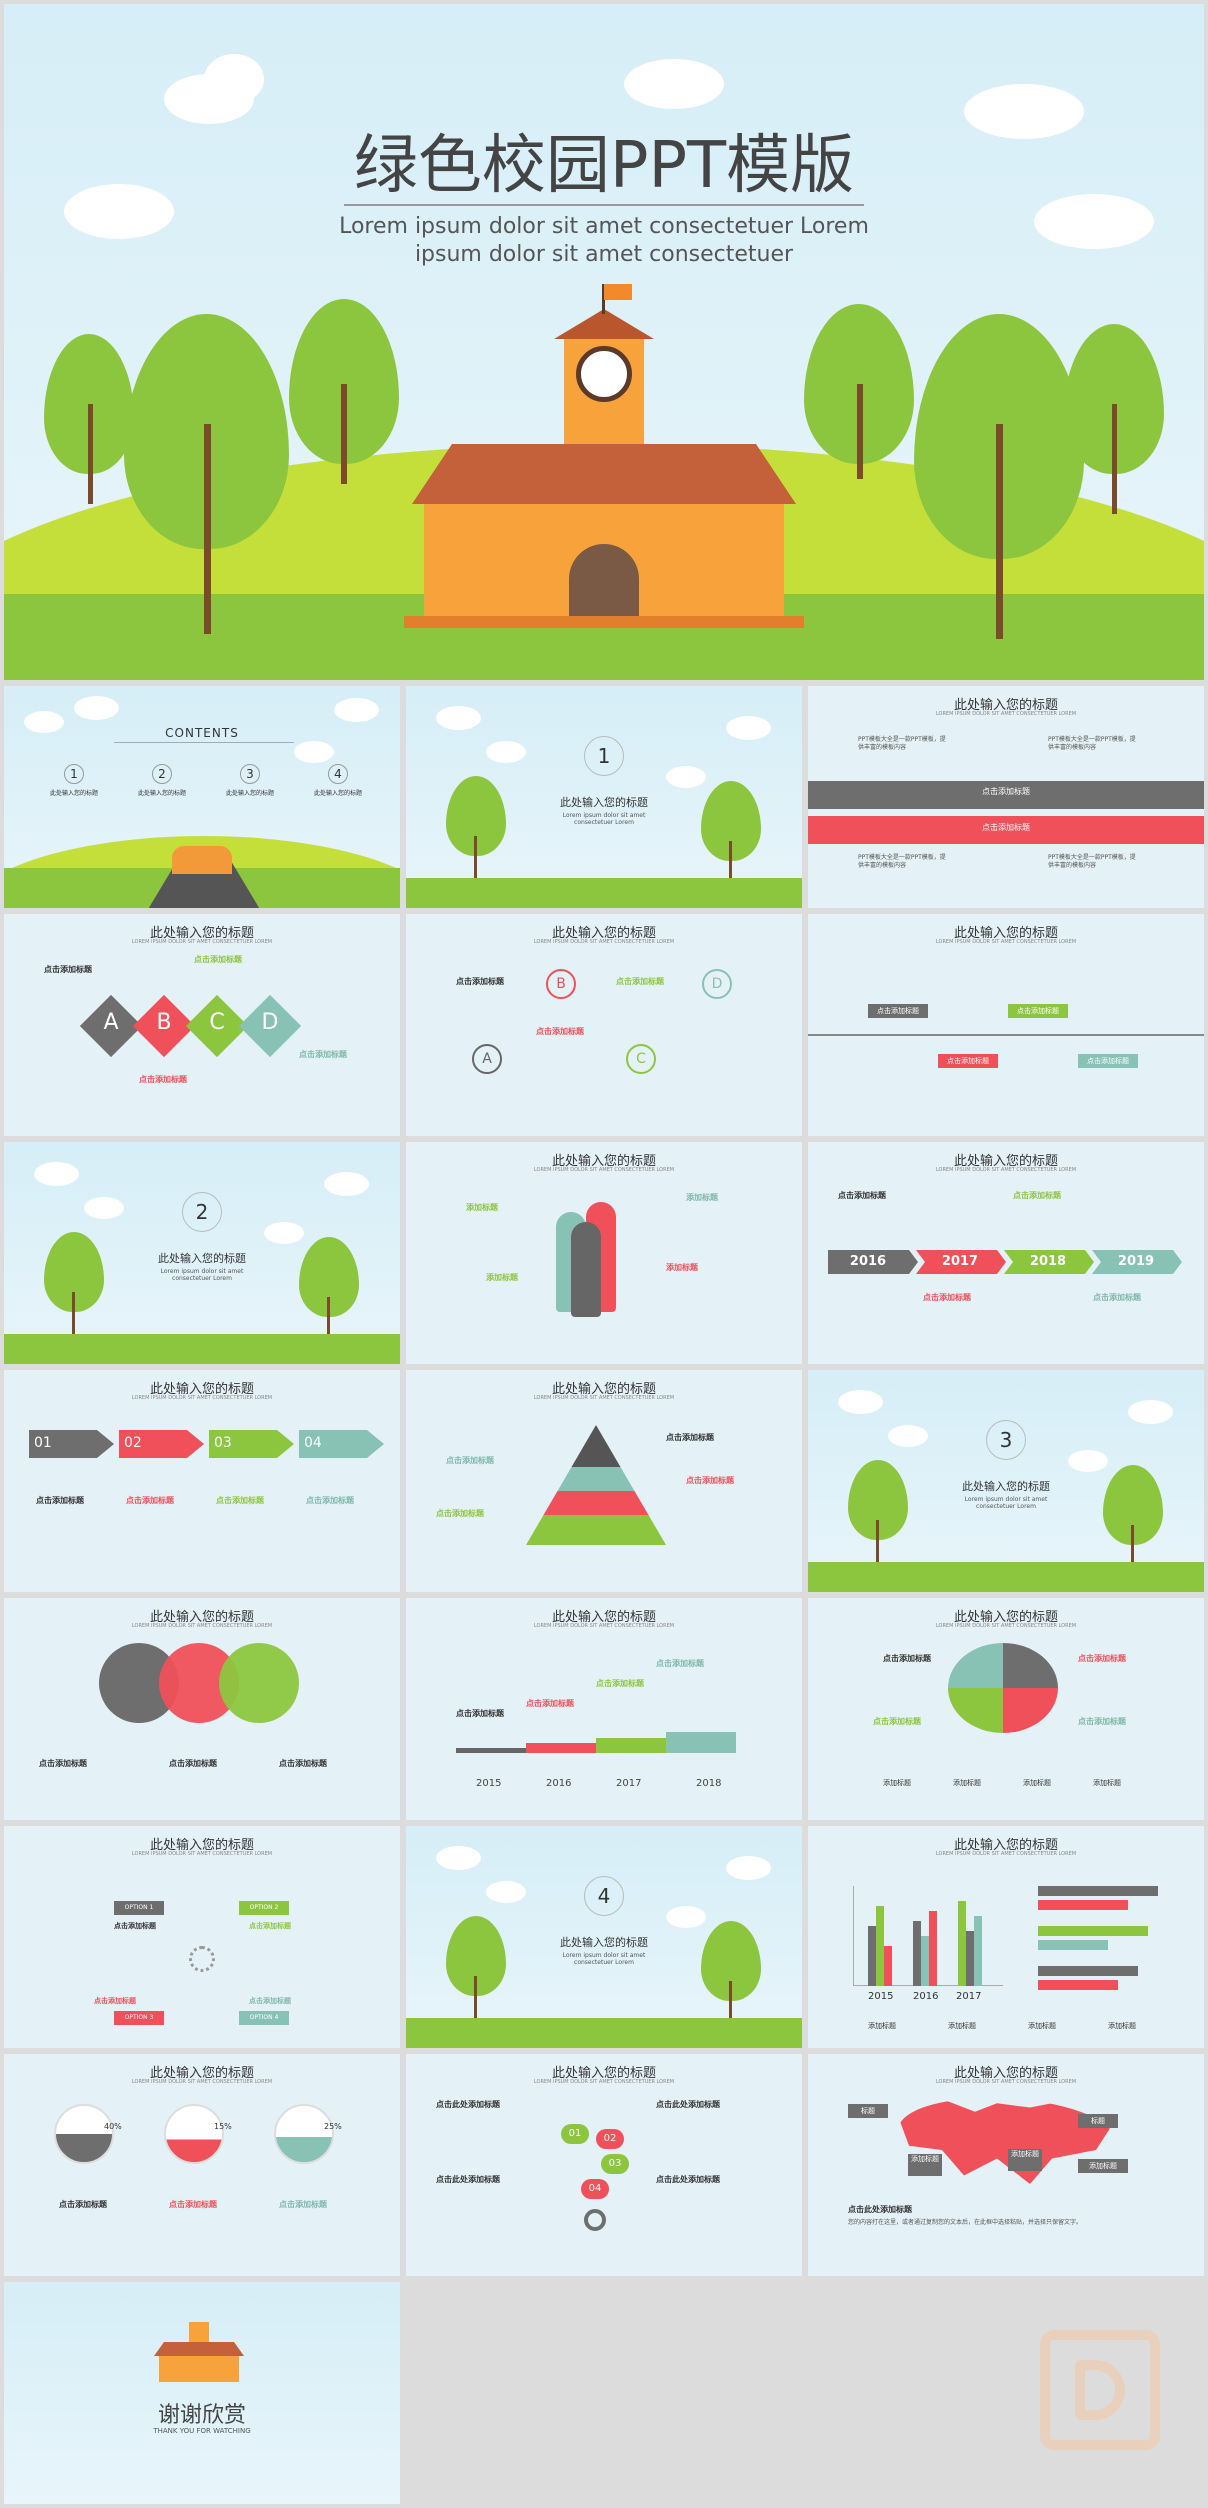  What do you see at coordinates (74, 780) in the screenshot?
I see `contents-item-1: 1 此处输入您的标题` at bounding box center [74, 780].